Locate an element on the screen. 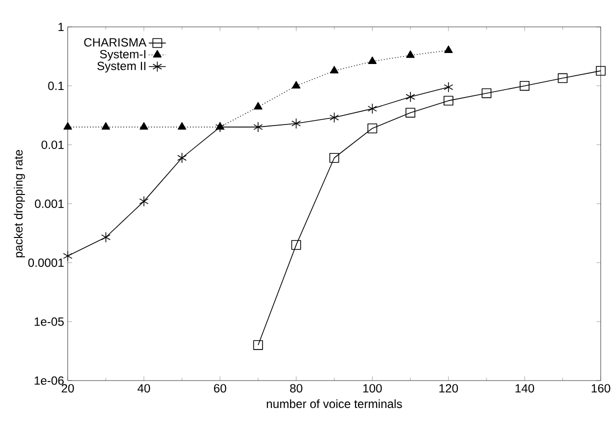 This screenshot has height=430, width=614. y-tick-label: 0.01 is located at coordinates (53, 144).